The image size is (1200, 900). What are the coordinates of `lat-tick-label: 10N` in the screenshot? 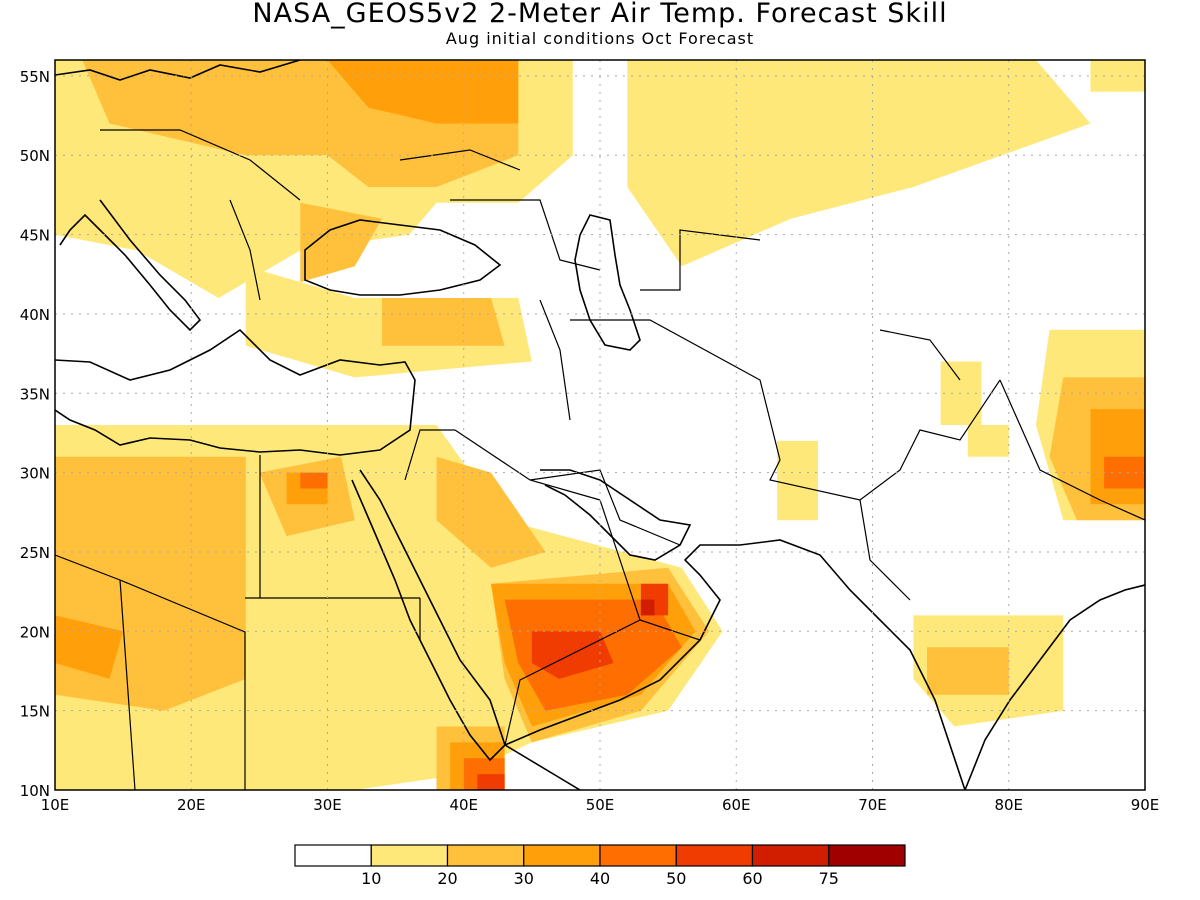 It's located at (35, 791).